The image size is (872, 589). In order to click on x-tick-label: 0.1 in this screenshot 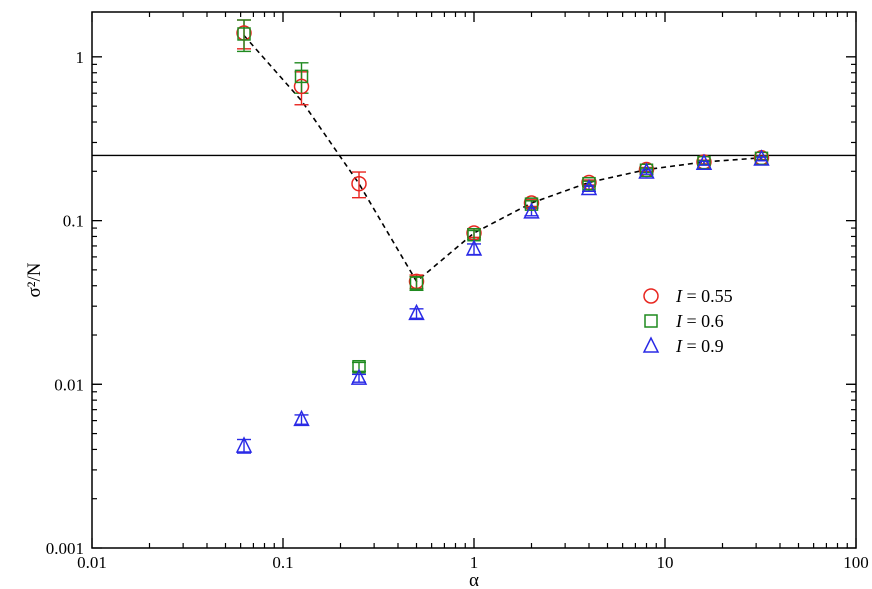, I will do `click(282, 562)`.